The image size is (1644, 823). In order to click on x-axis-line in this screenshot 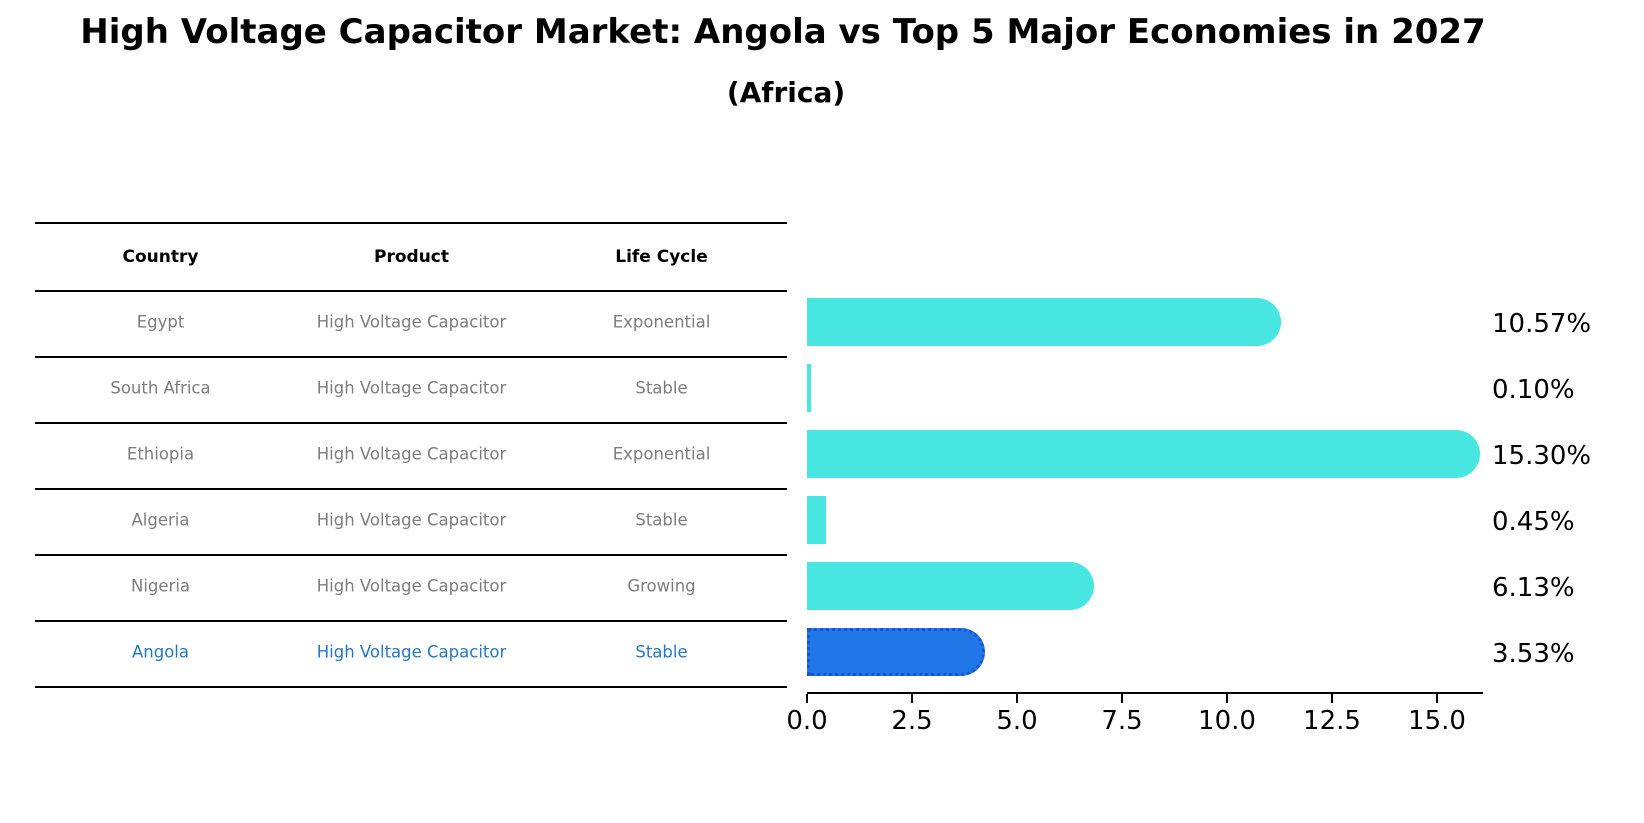, I will do `click(1145, 693)`.